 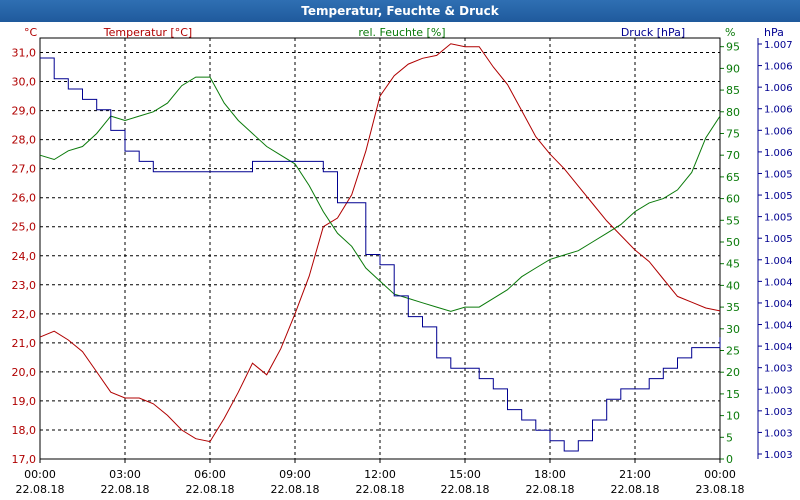 What do you see at coordinates (24, 111) in the screenshot?
I see `temp-tick-label: 29,0` at bounding box center [24, 111].